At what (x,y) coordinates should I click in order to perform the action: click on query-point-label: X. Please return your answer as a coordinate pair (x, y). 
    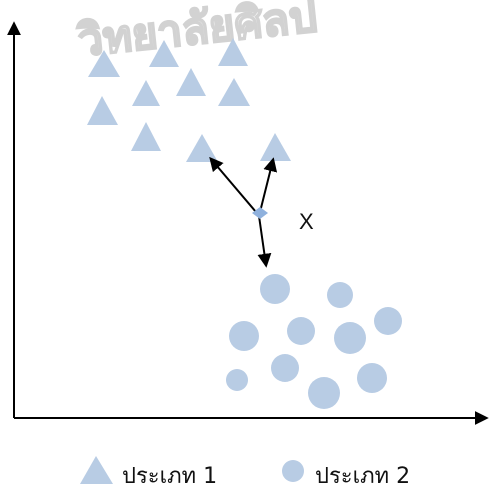
    Looking at the image, I should click on (306, 221).